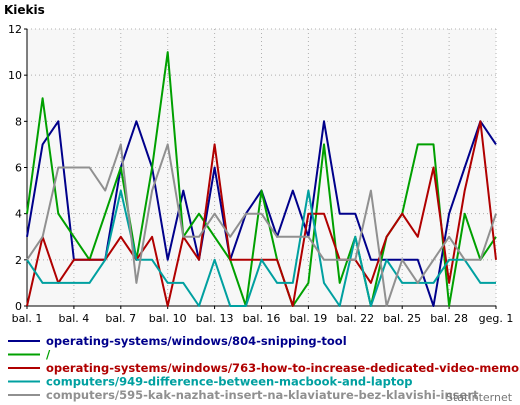 This screenshot has width=520, height=405. Describe the element at coordinates (18, 168) in the screenshot. I see `y-tick-label-3: 6` at that location.